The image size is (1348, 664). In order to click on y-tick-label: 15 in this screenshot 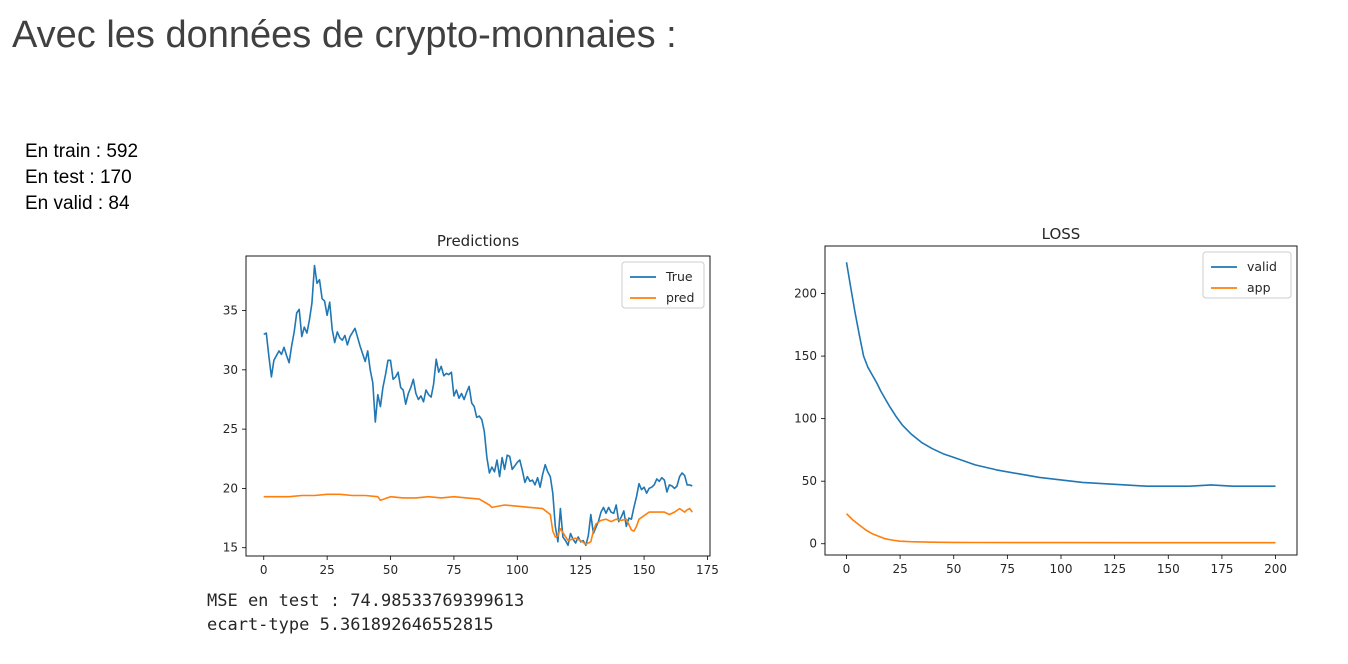, I will do `click(230, 548)`.